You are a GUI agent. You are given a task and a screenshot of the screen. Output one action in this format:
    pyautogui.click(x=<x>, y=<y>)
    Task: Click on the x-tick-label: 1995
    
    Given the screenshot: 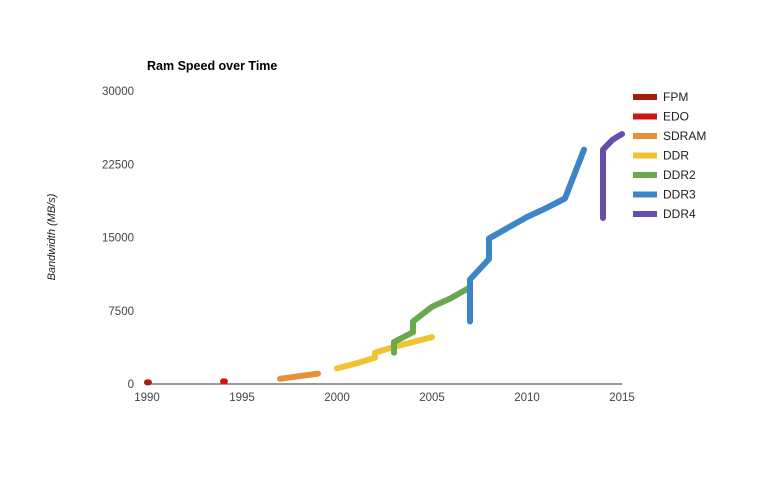 What is the action you would take?
    pyautogui.click(x=242, y=398)
    